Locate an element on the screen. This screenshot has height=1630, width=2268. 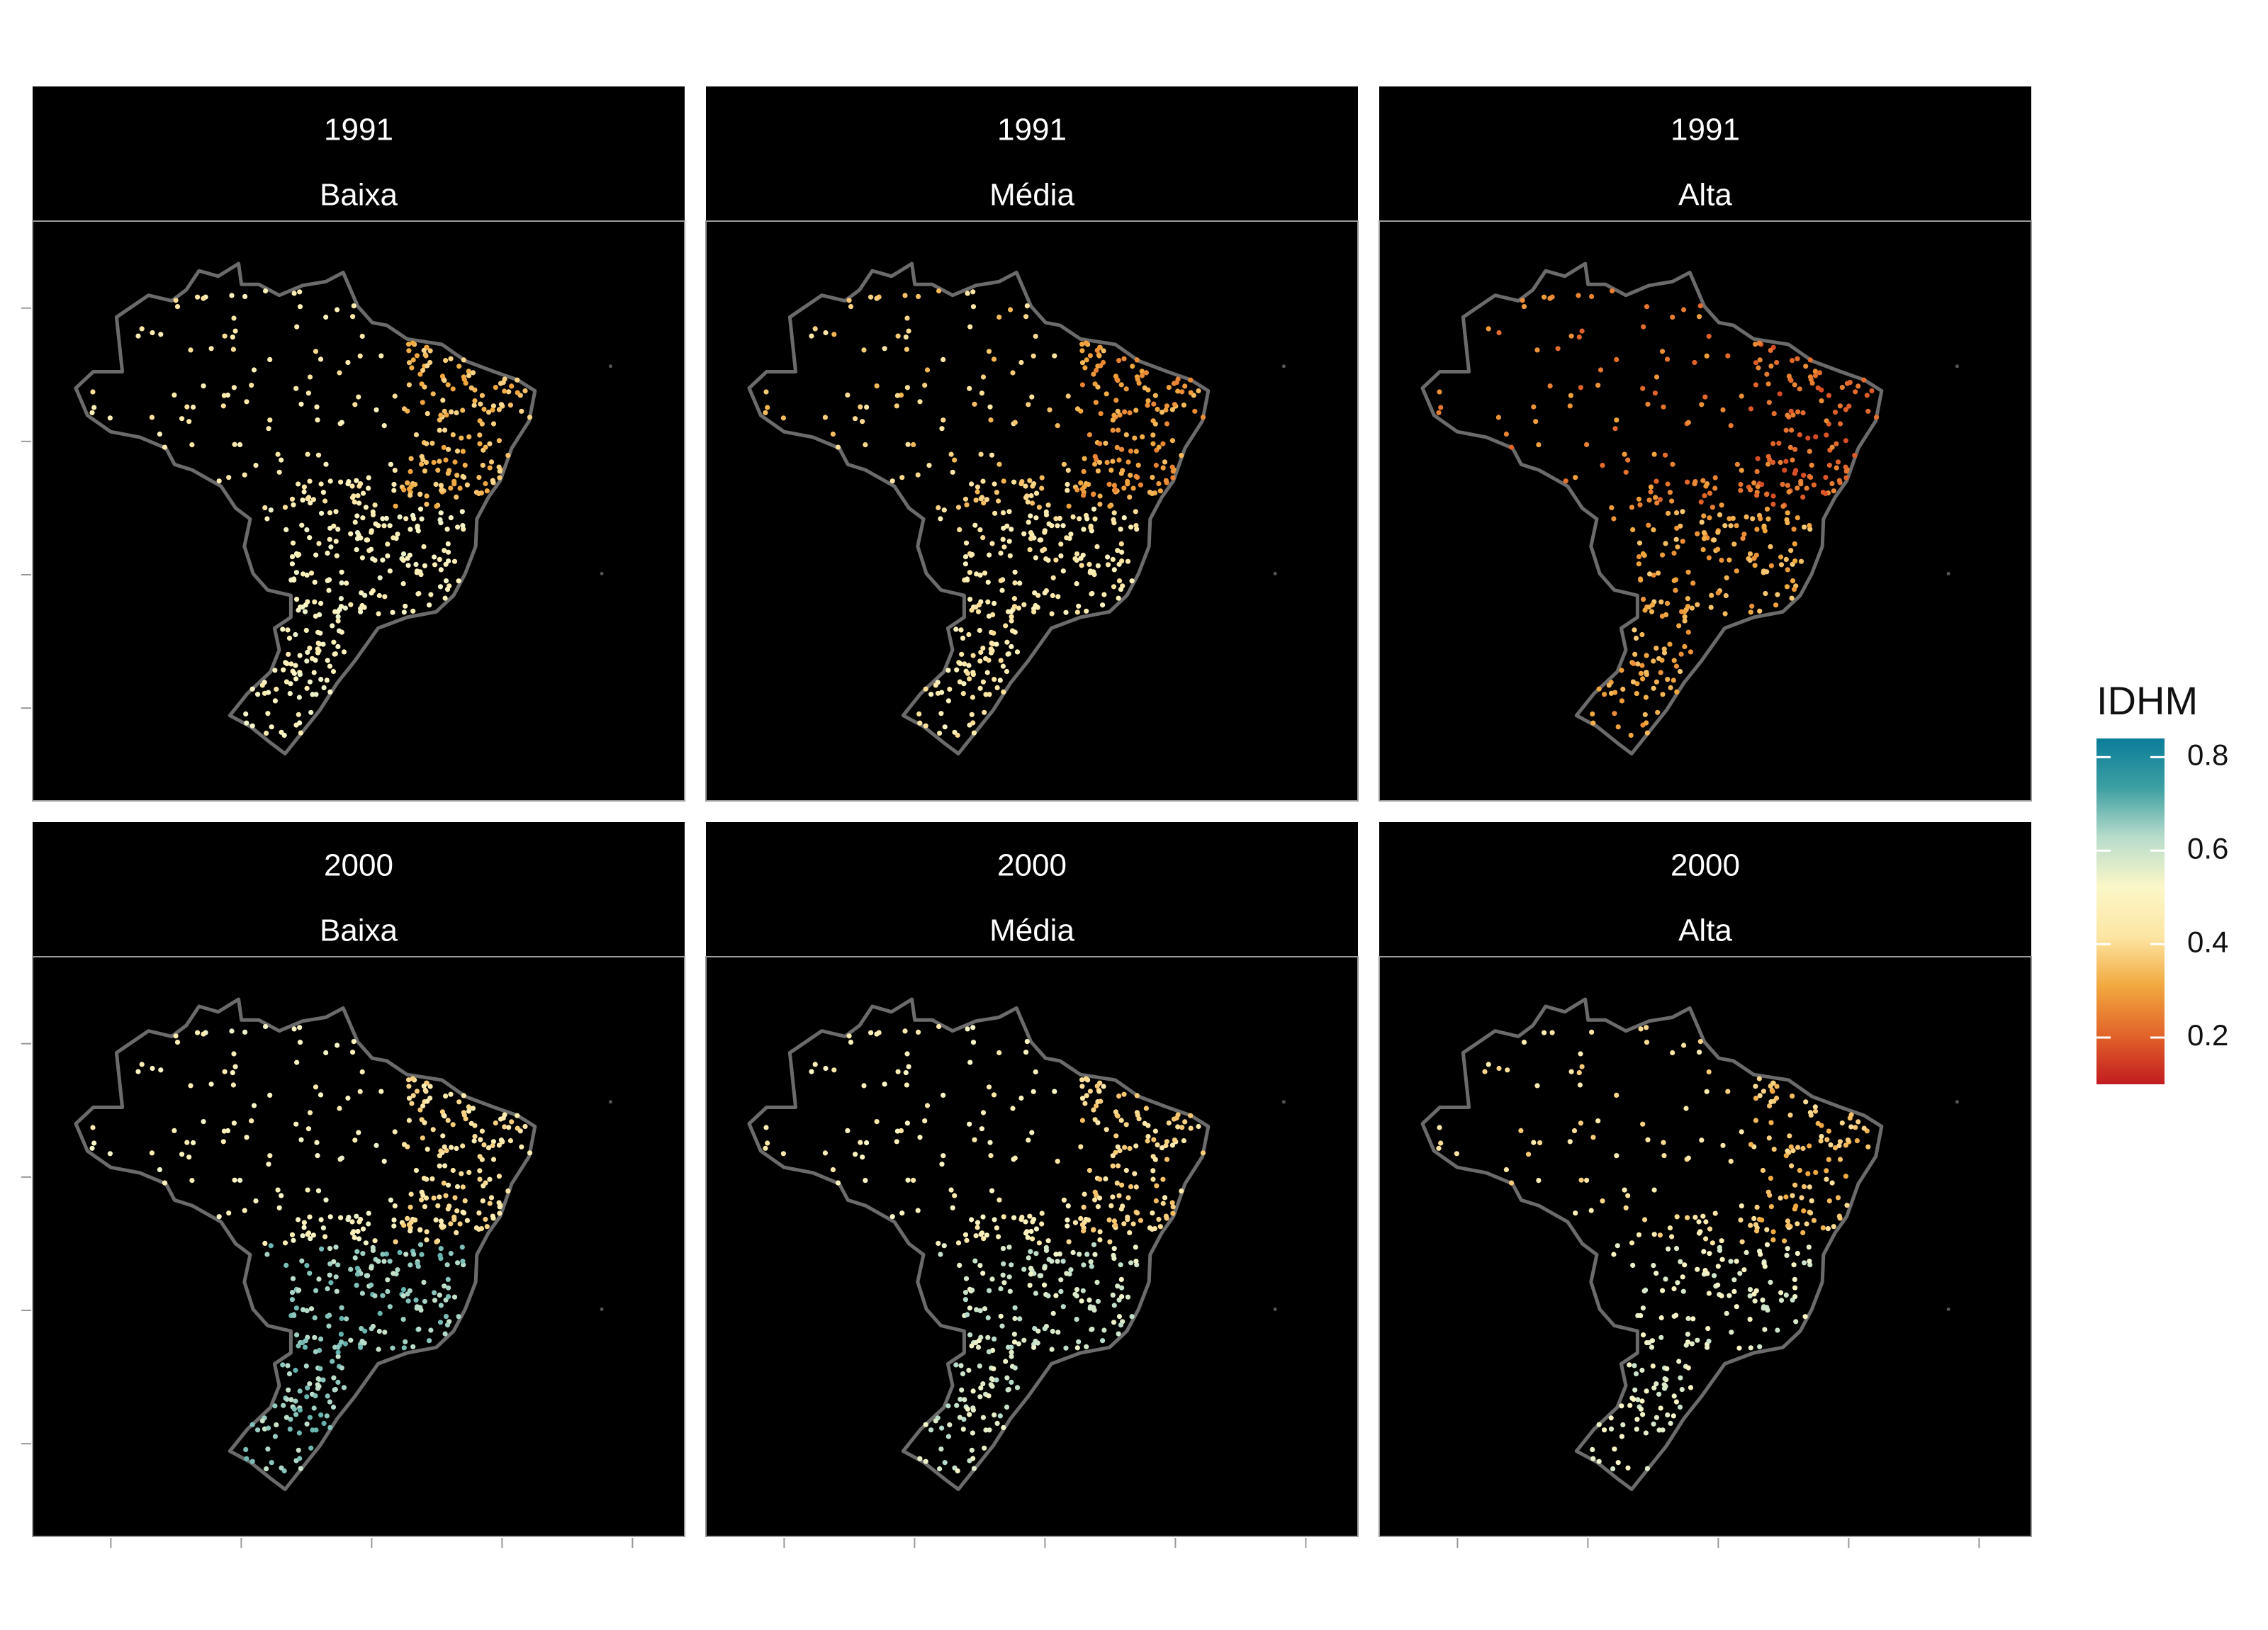
island-marker is located at coordinates (1283, 367).